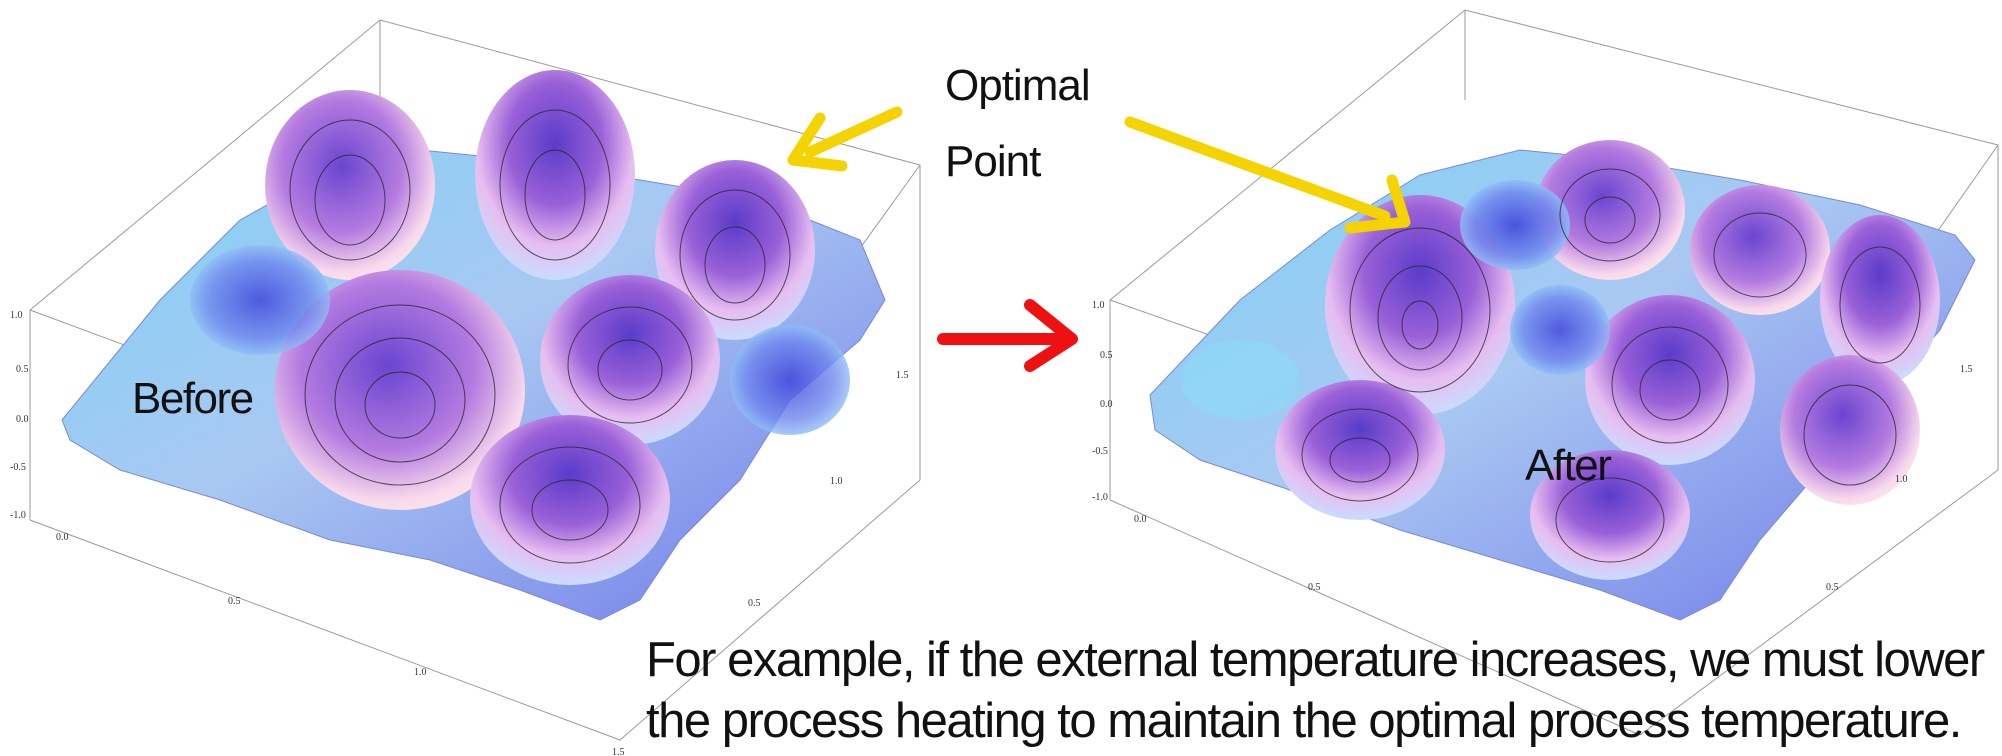 The width and height of the screenshot is (2002, 756). What do you see at coordinates (754, 603) in the screenshot?
I see `before-y-tick: 0.5` at bounding box center [754, 603].